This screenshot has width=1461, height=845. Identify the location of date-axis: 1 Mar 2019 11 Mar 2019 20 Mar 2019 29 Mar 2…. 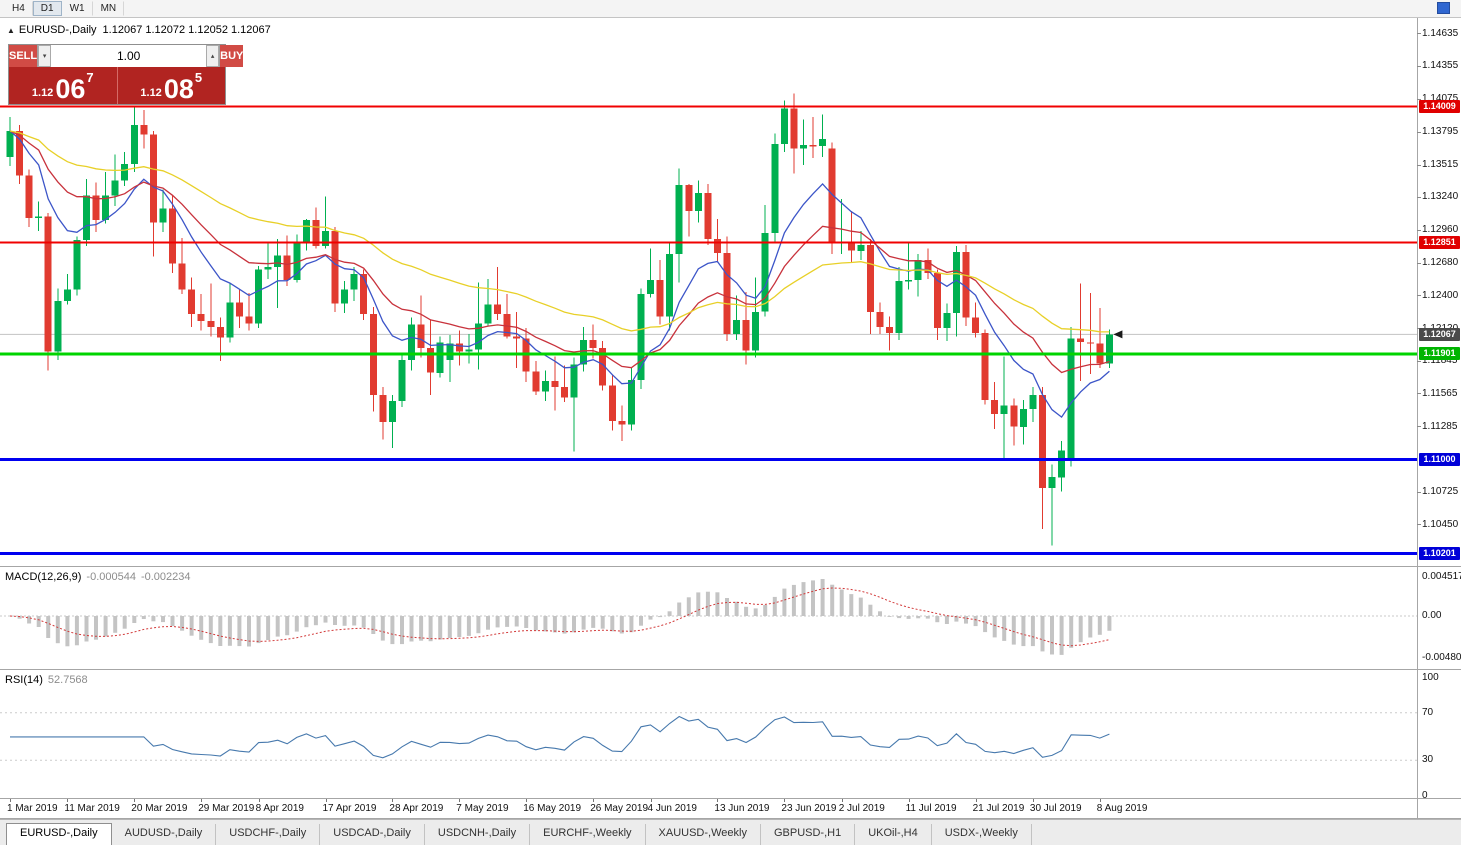
(708, 808).